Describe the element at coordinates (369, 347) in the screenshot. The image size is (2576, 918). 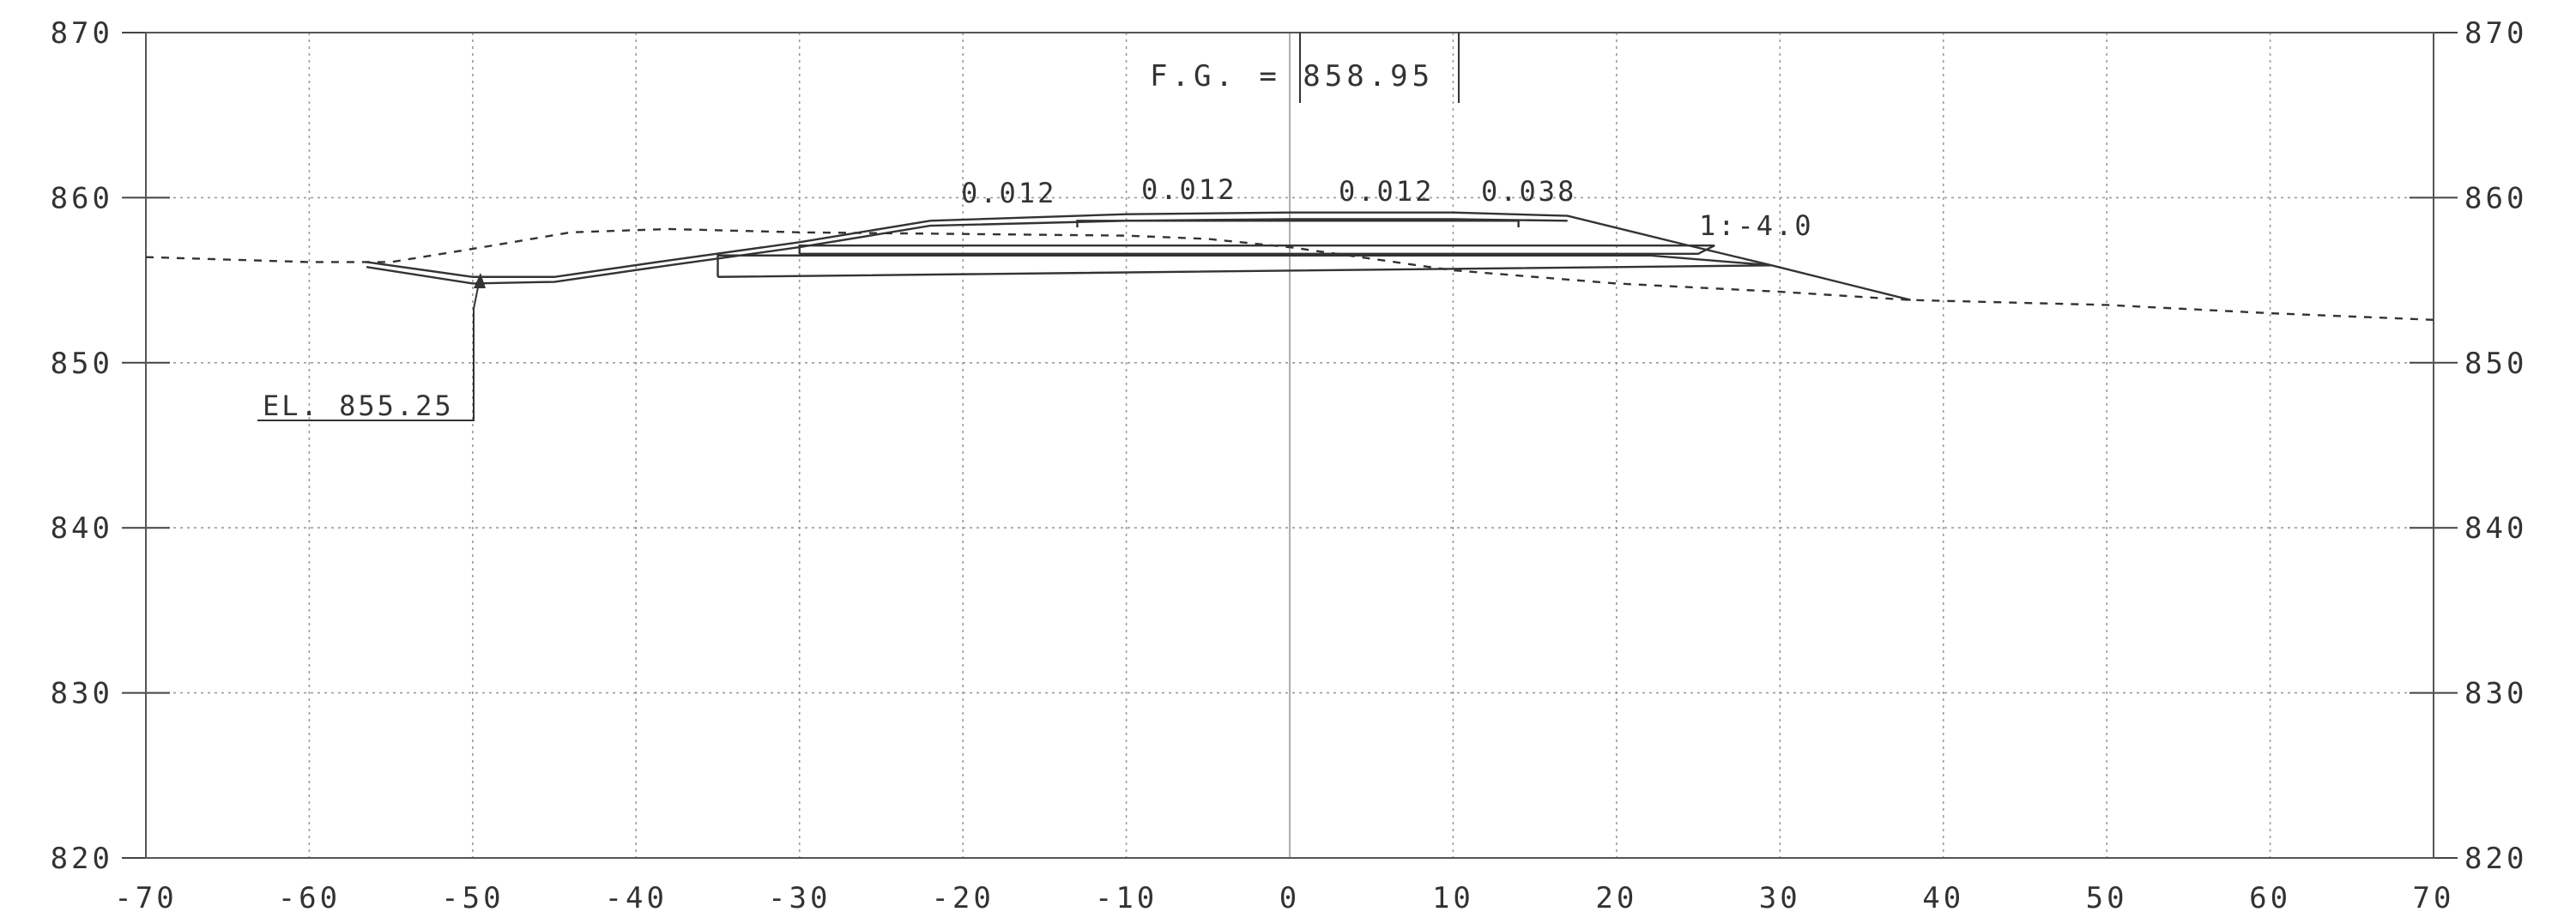
I see `elevation-leader` at that location.